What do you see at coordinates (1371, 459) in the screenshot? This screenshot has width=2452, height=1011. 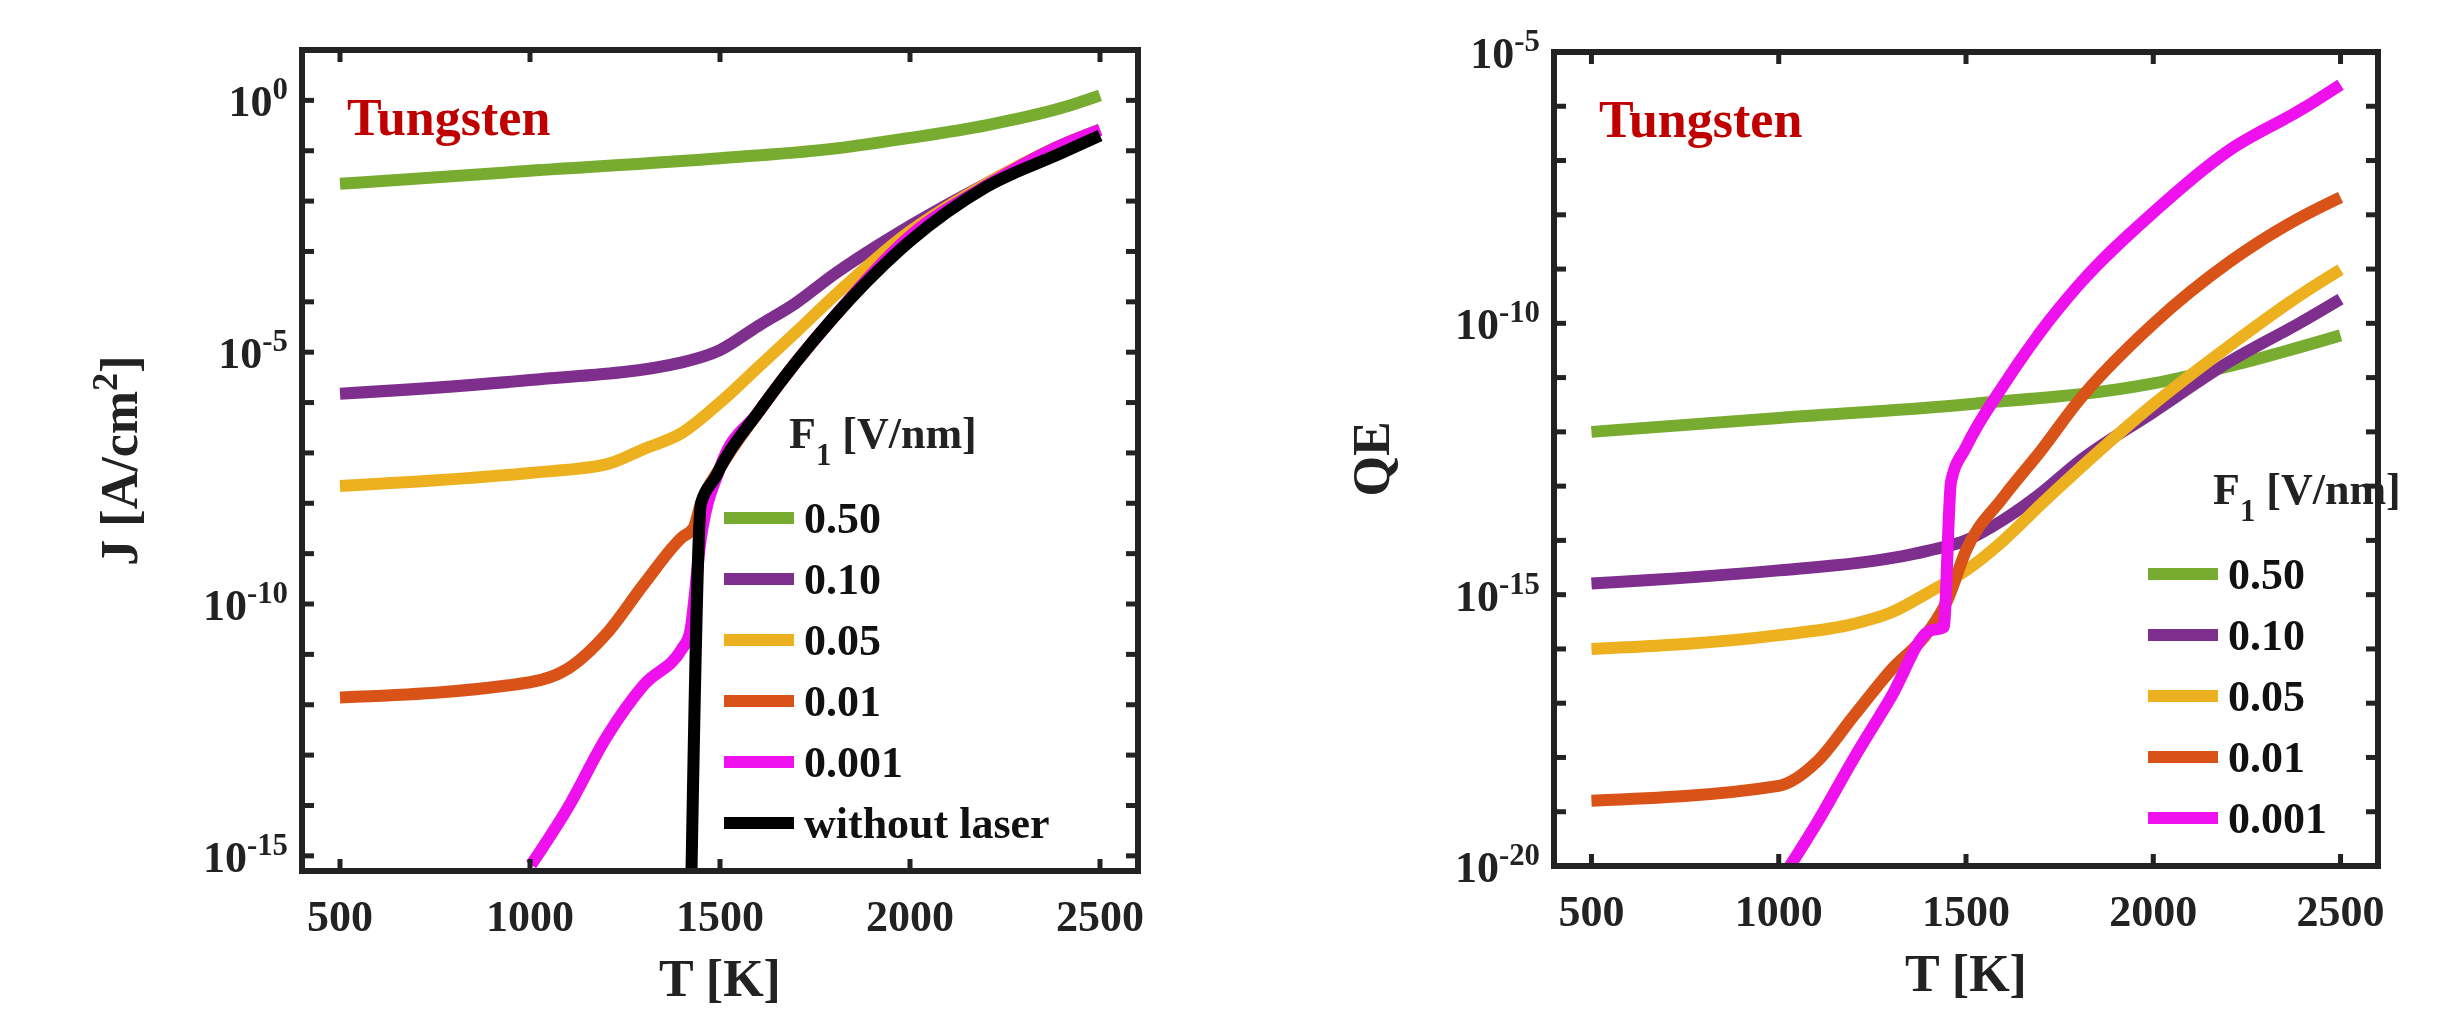 I see `y-axis-title: QE` at bounding box center [1371, 459].